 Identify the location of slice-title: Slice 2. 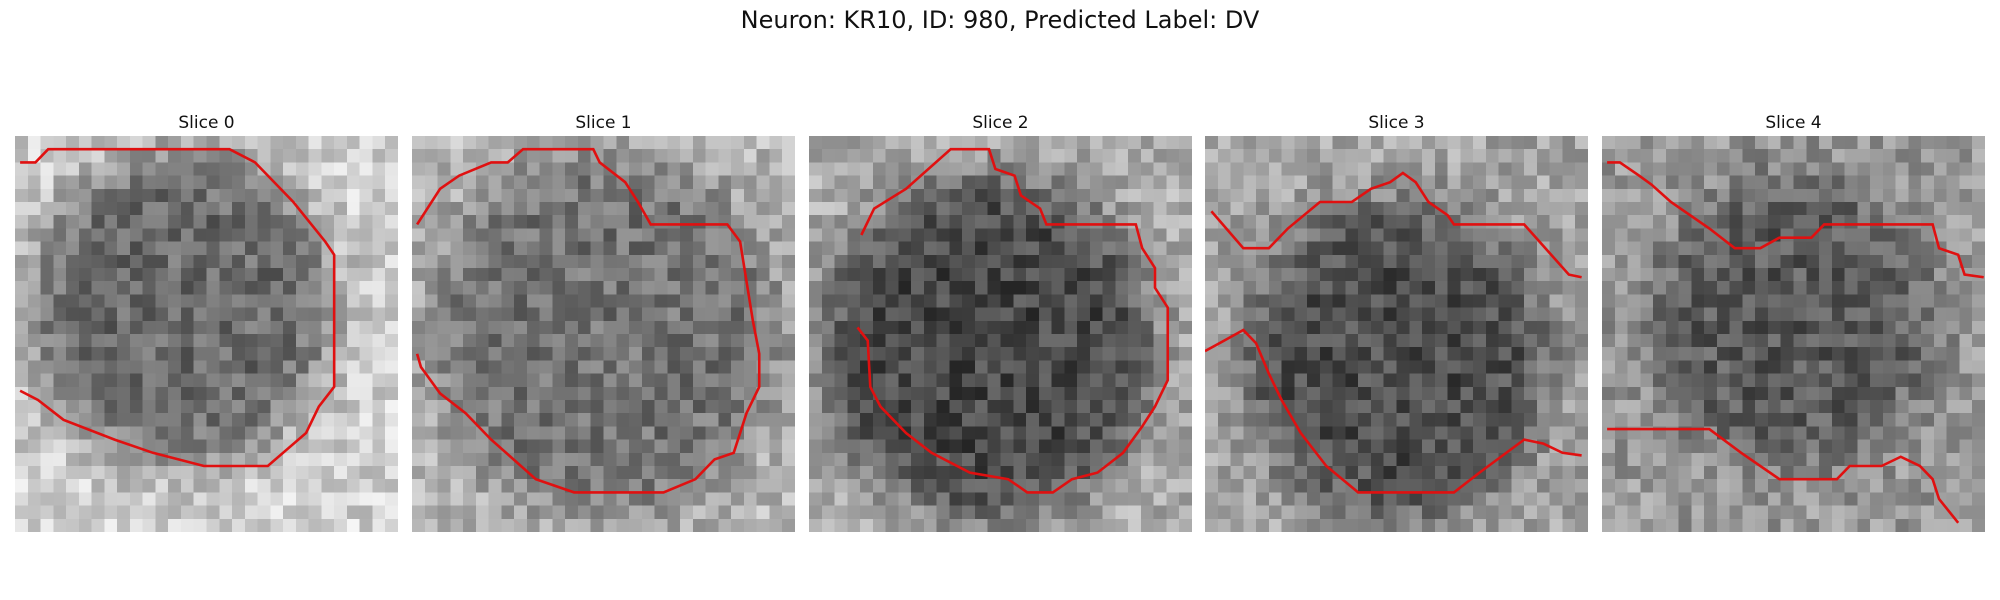
(1000, 123).